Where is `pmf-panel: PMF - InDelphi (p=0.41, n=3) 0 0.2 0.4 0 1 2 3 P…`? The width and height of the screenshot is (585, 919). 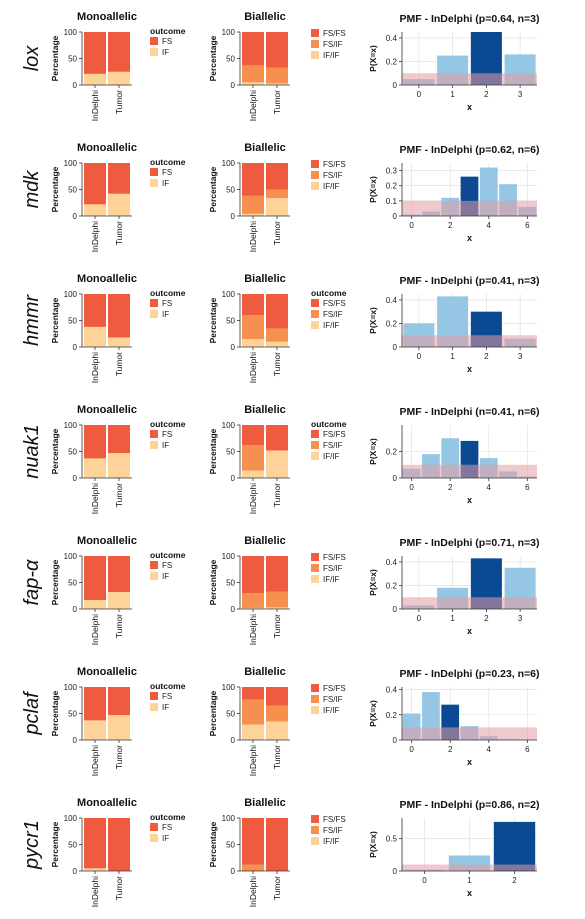
pmf-panel: PMF - InDelphi (p=0.41, n=3) 0 0.2 0.4 0 1 2 3 P… is located at coordinates (454, 324).